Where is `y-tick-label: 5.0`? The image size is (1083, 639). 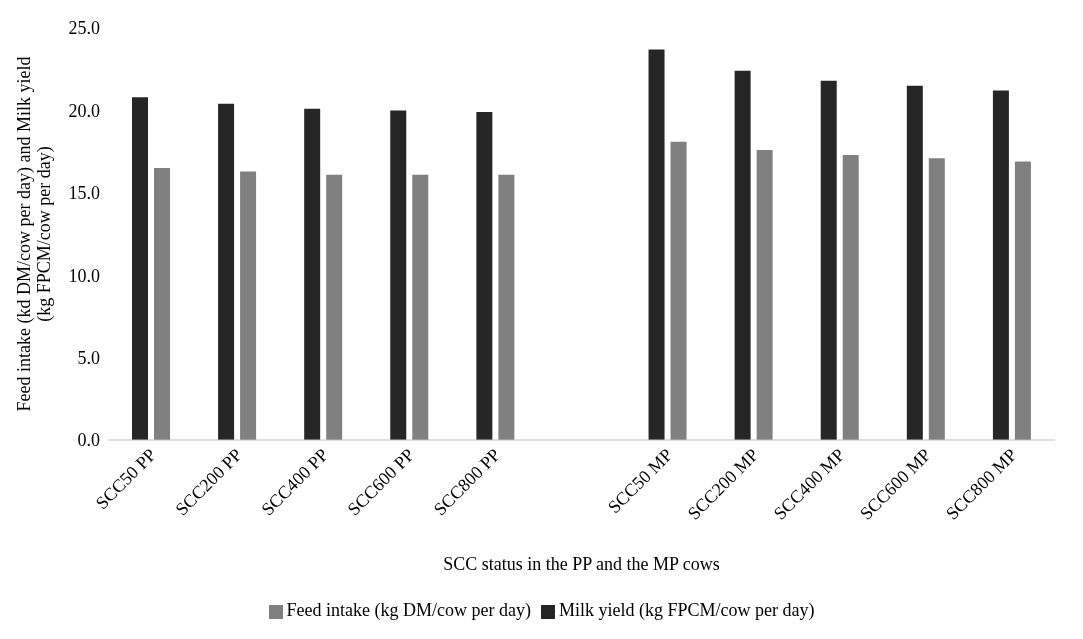 y-tick-label: 5.0 is located at coordinates (88, 357).